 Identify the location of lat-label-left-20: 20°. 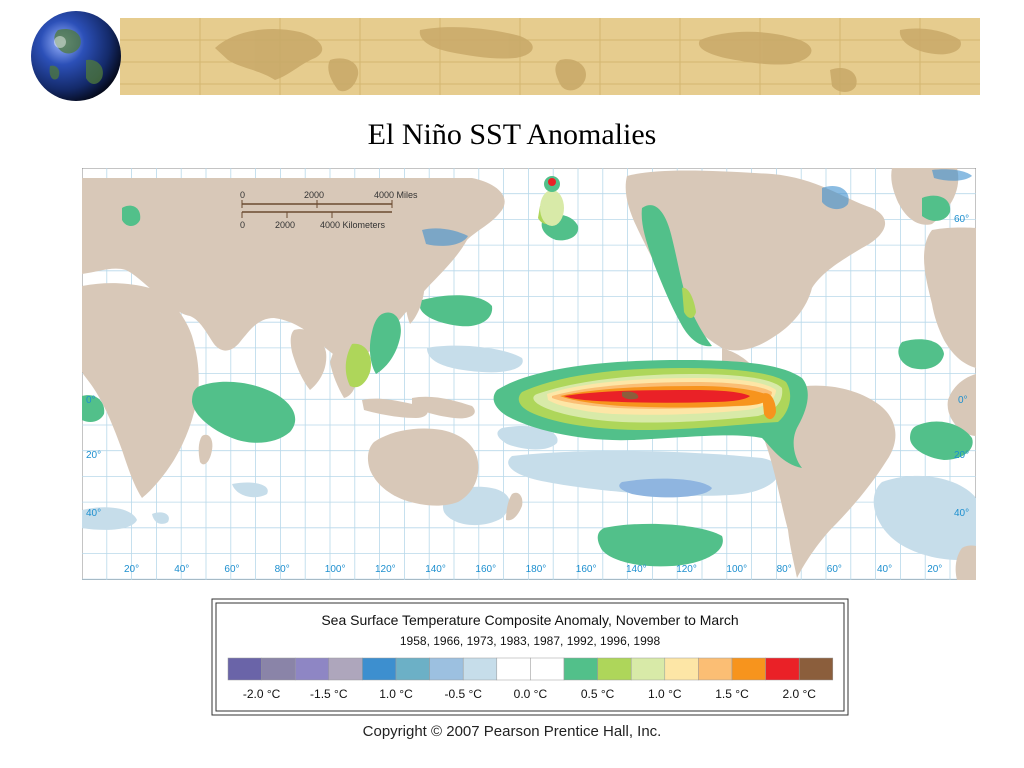
(93, 455).